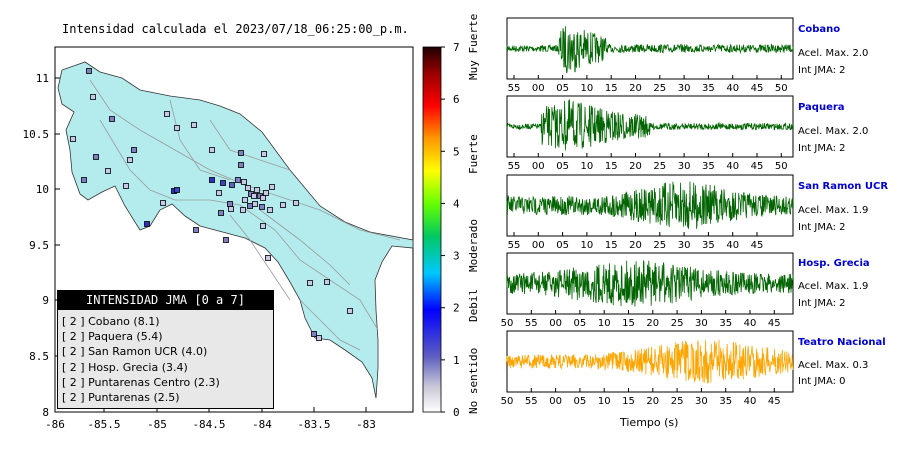 This screenshot has height=460, width=910. Describe the element at coordinates (262, 424) in the screenshot. I see `map-xtick-label: -84` at that location.